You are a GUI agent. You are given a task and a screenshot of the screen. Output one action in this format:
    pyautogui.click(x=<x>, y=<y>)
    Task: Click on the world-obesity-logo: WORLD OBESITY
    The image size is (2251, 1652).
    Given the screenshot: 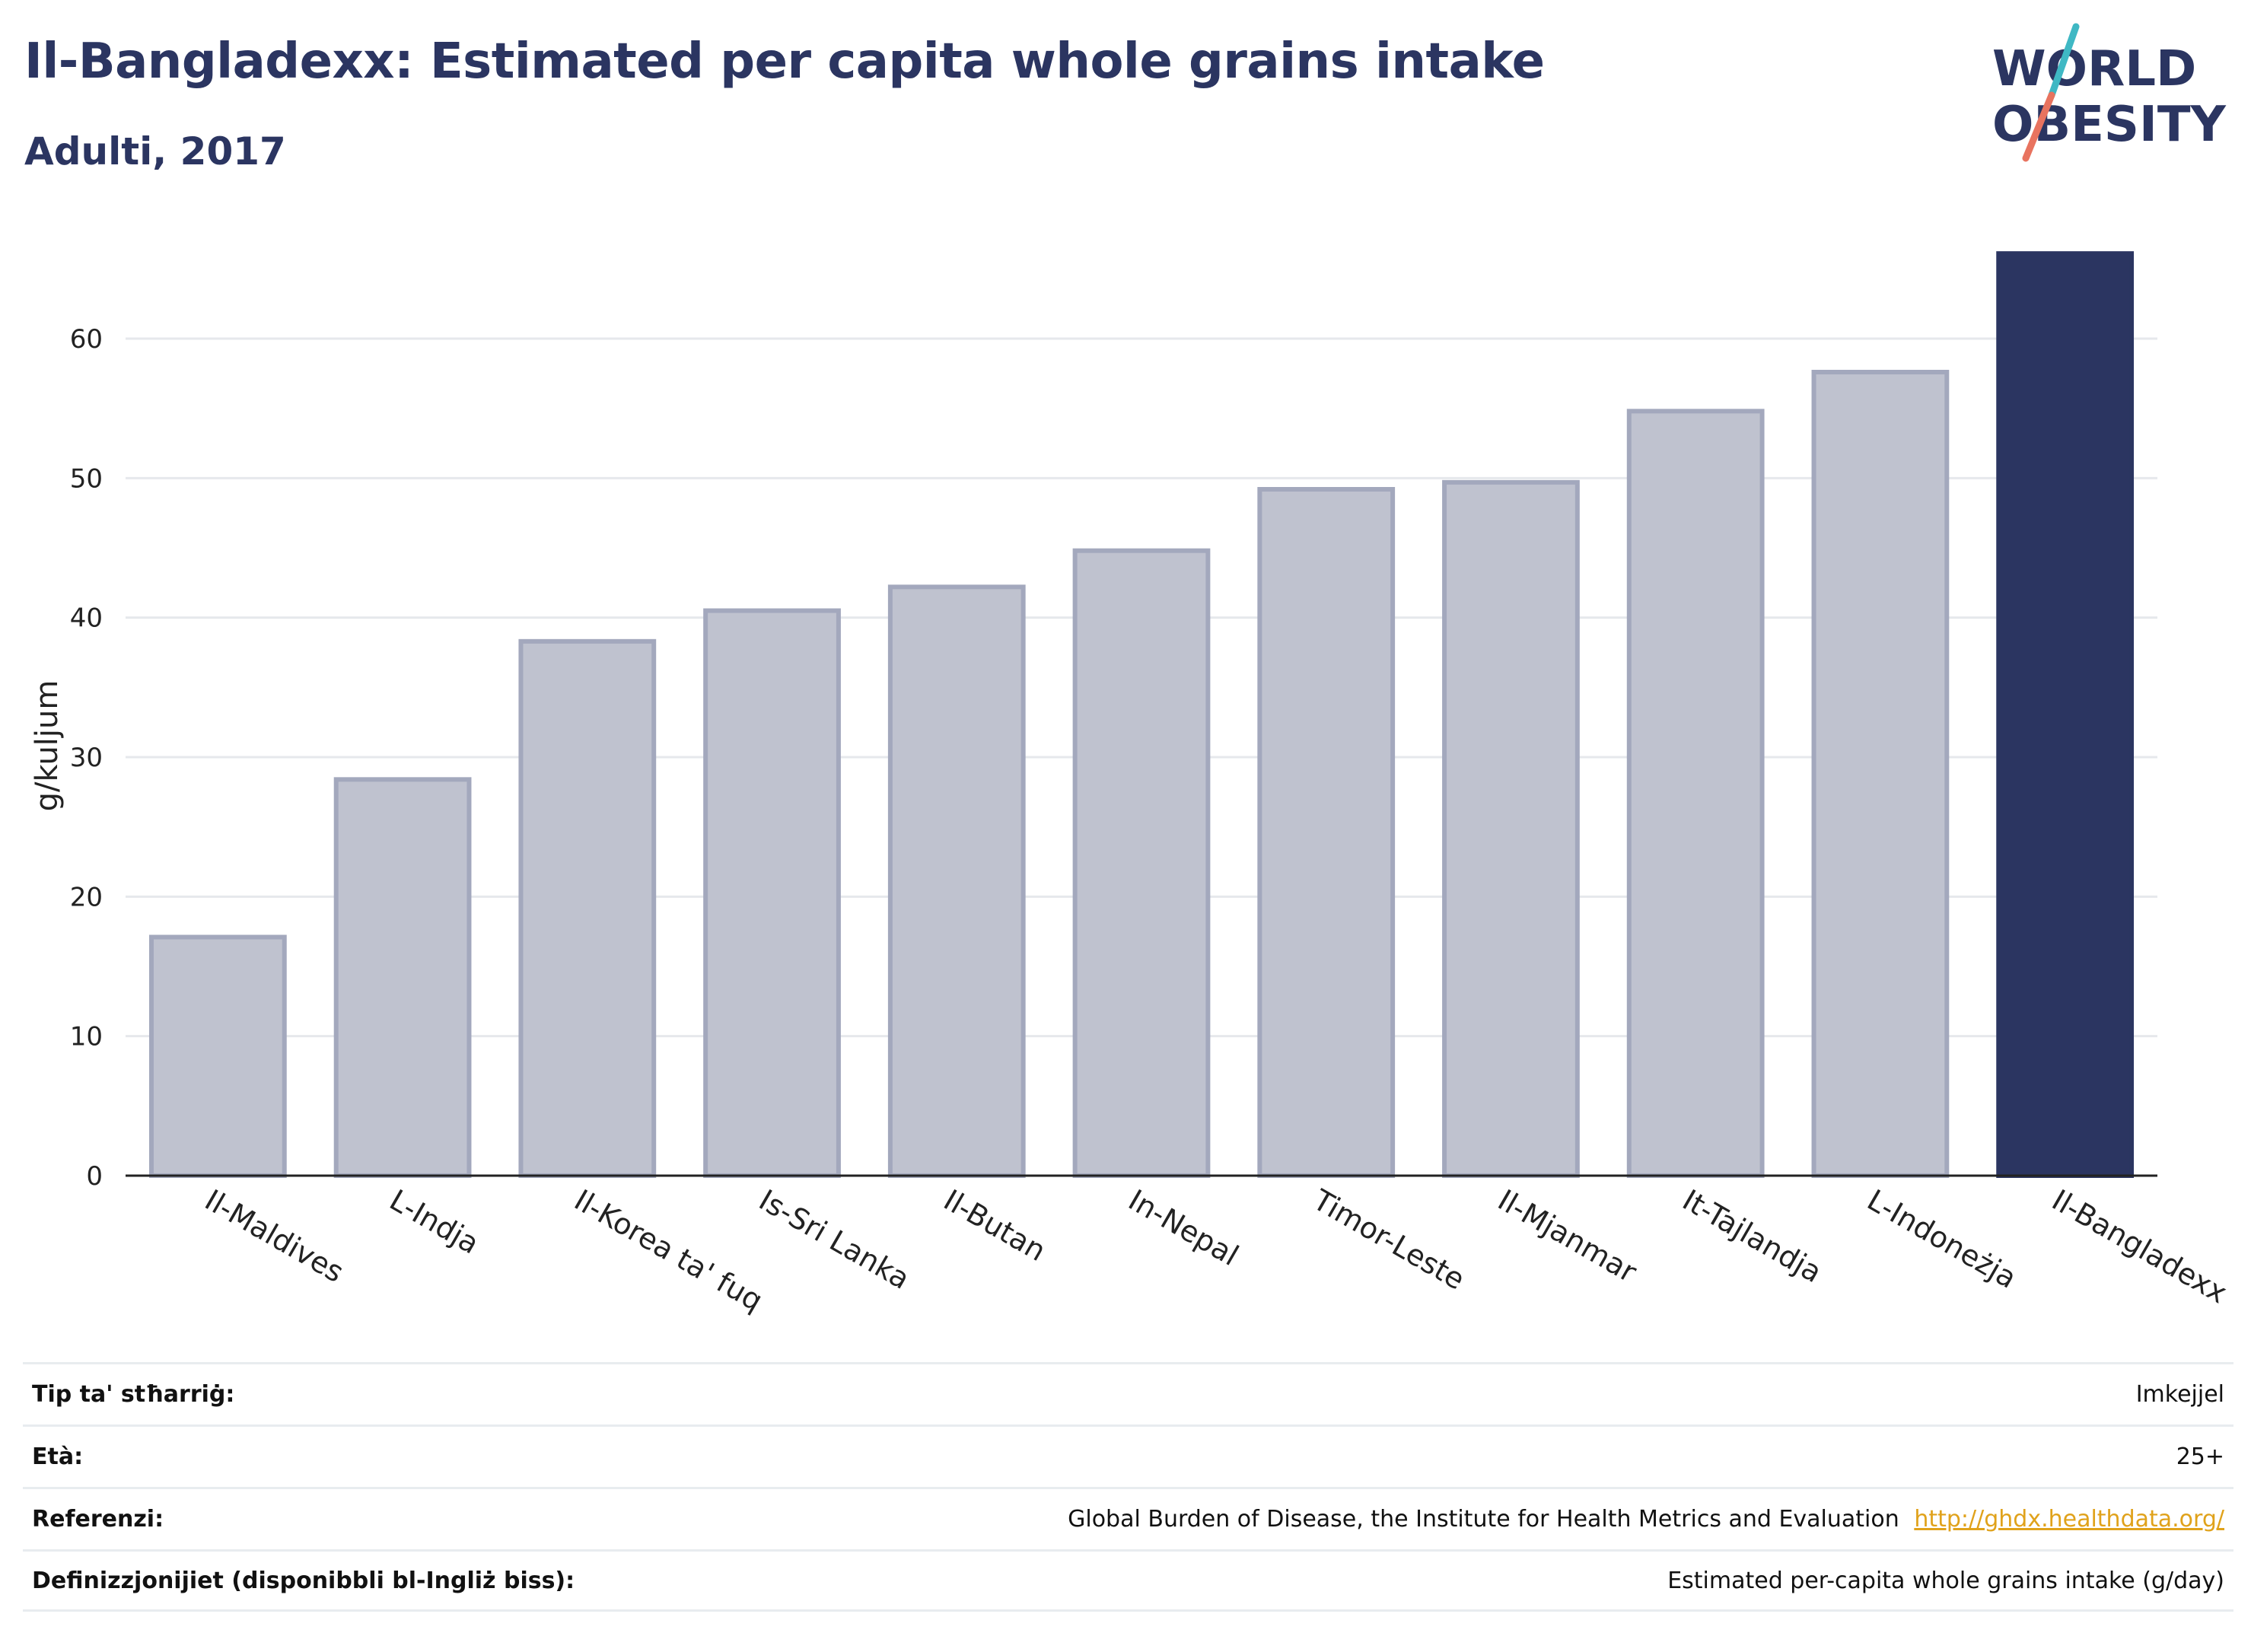 What is the action you would take?
    pyautogui.click(x=2109, y=92)
    